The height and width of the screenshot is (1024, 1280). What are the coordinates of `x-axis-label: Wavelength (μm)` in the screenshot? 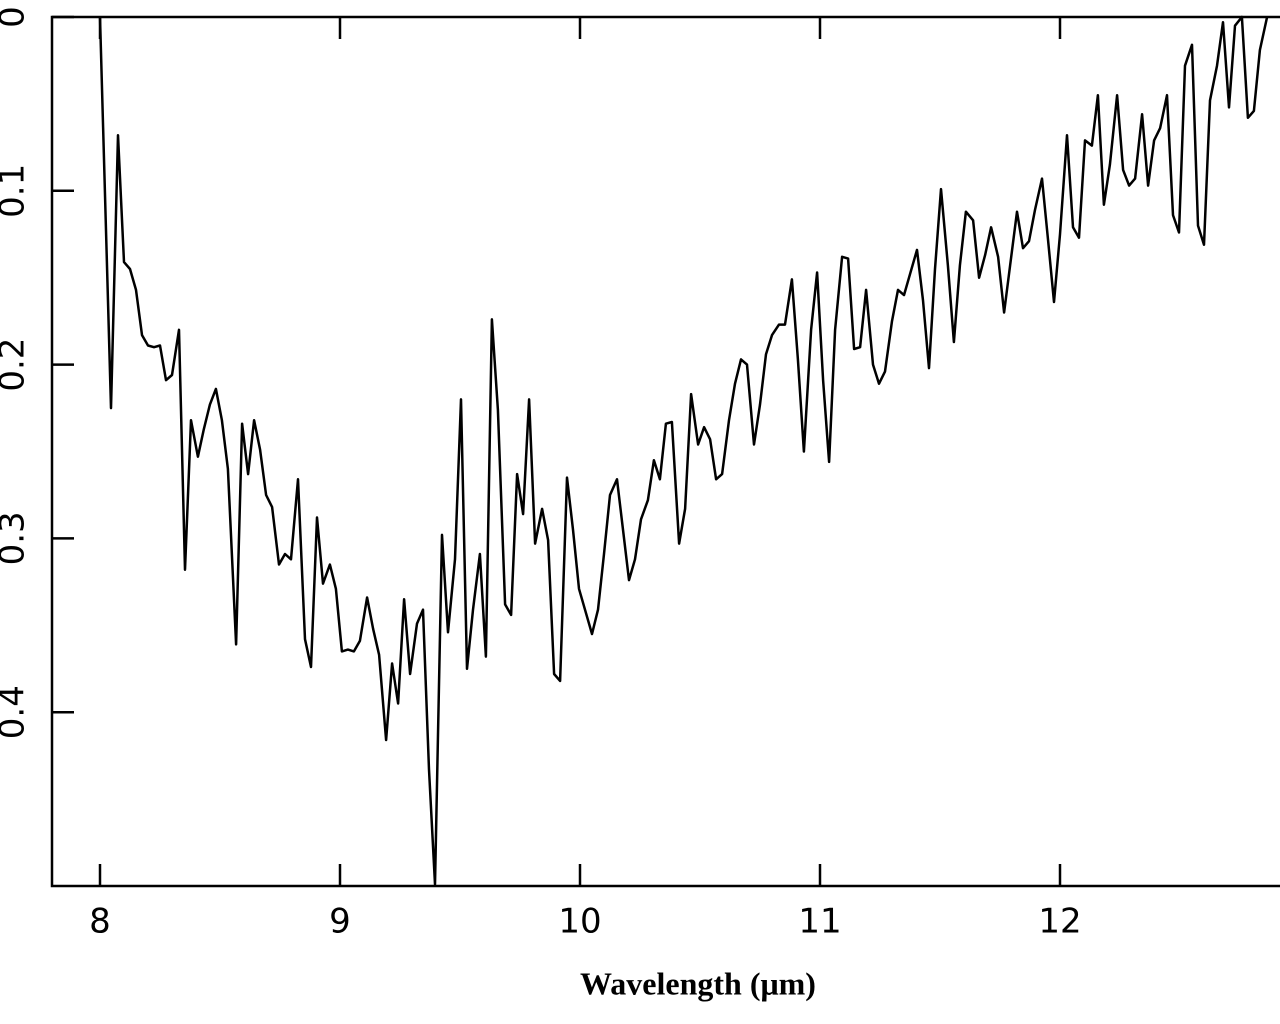 It's located at (698, 983).